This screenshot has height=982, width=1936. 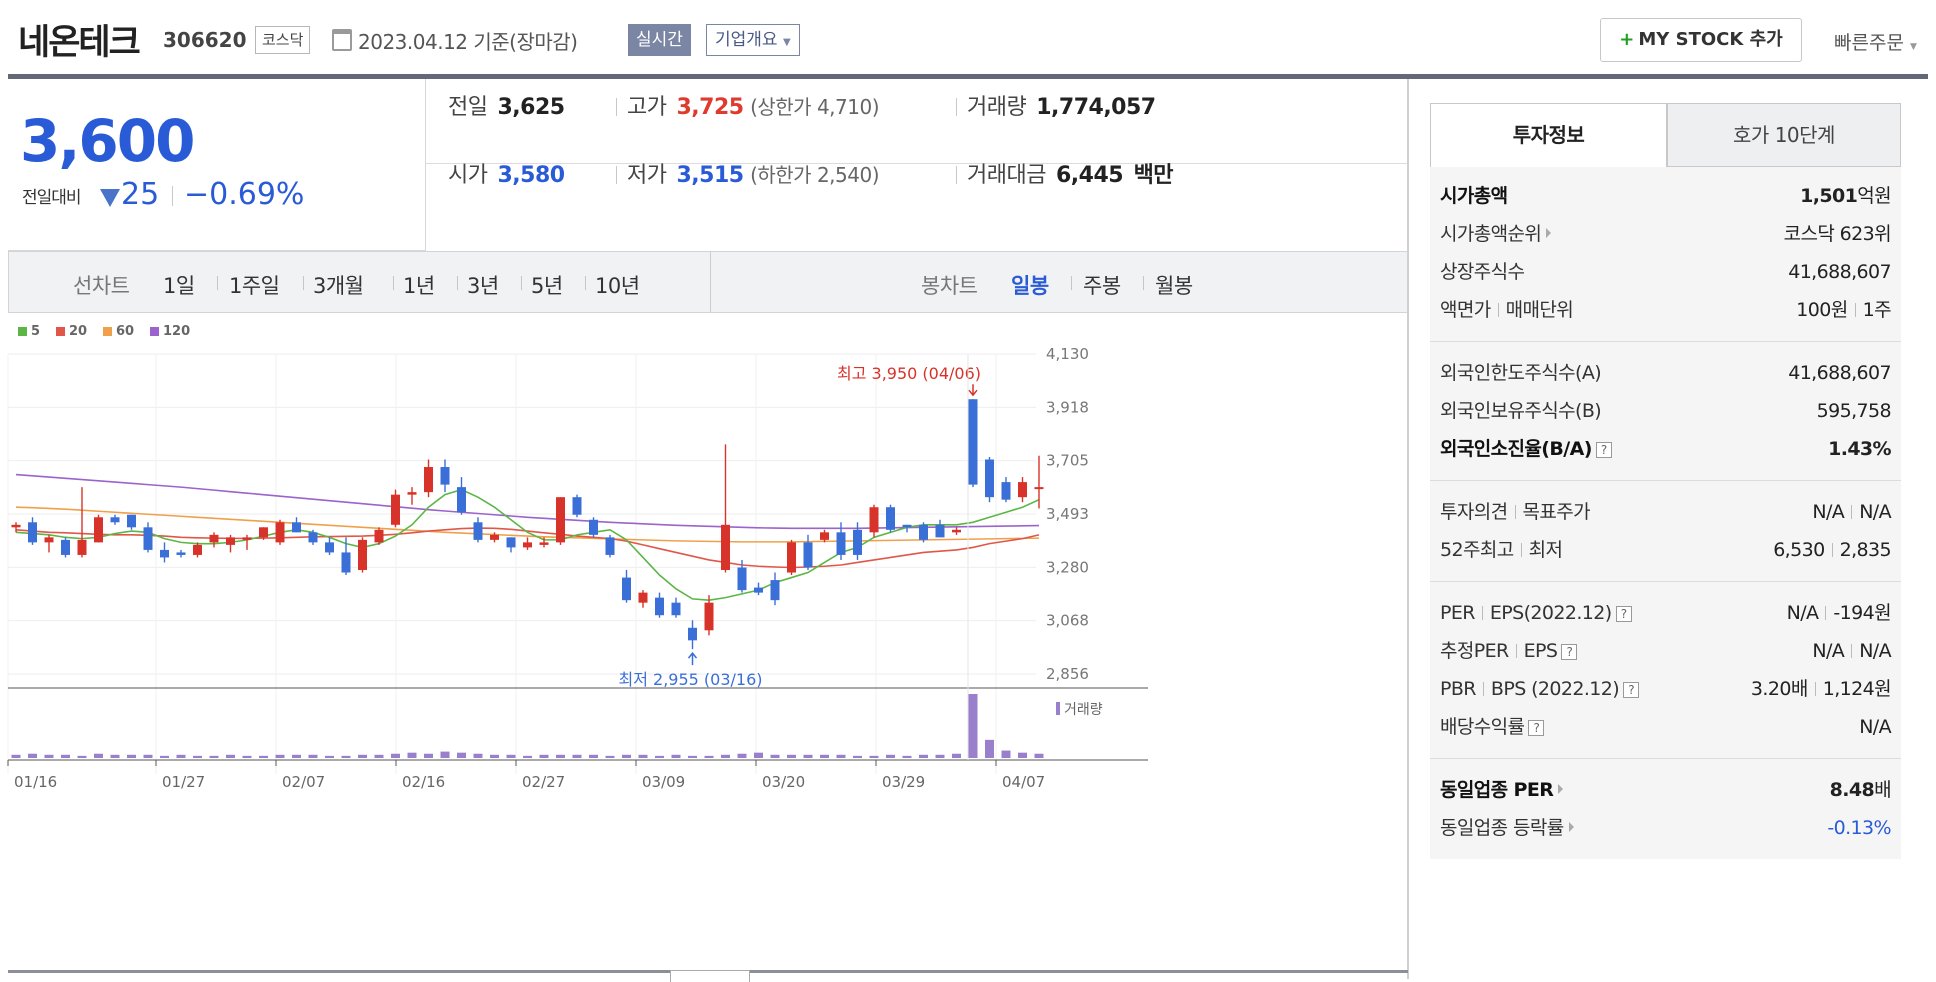 What do you see at coordinates (663, 782) in the screenshot?
I see `x-tick-label: 03/09` at bounding box center [663, 782].